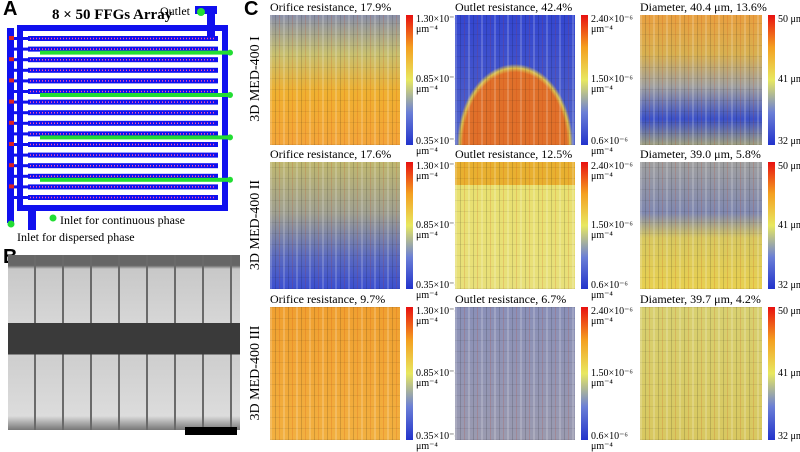 This screenshot has width=800, height=452. Describe the element at coordinates (703, 7) in the screenshot. I see `heatmap-title: Diameter, 40.4 μm, 13.6%` at that location.